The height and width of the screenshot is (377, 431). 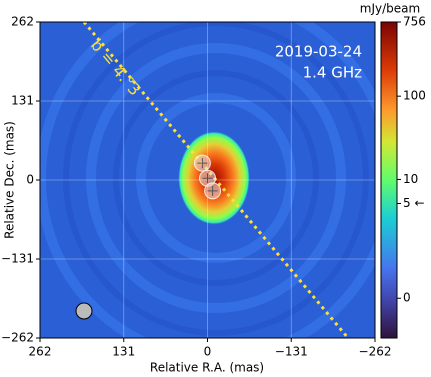 What do you see at coordinates (291, 352) in the screenshot?
I see `x-tick-label: −131` at bounding box center [291, 352].